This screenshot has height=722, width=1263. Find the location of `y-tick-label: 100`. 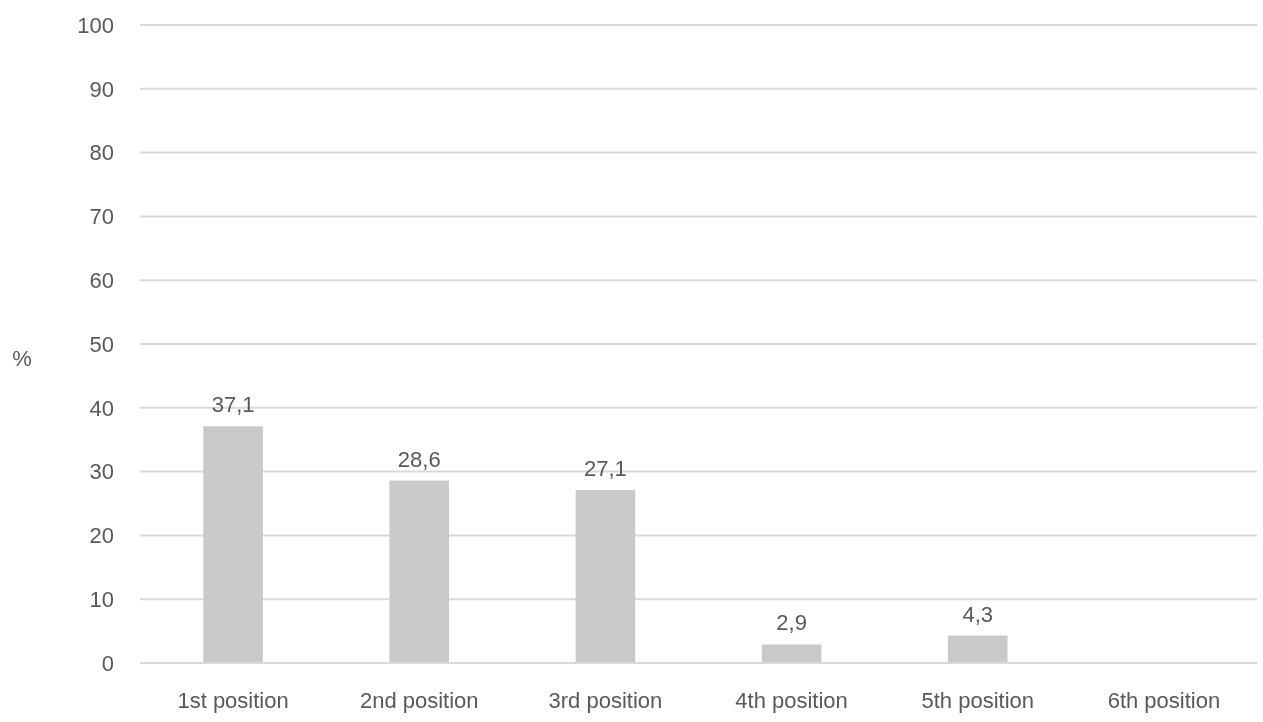

y-tick-label: 100 is located at coordinates (95, 25).